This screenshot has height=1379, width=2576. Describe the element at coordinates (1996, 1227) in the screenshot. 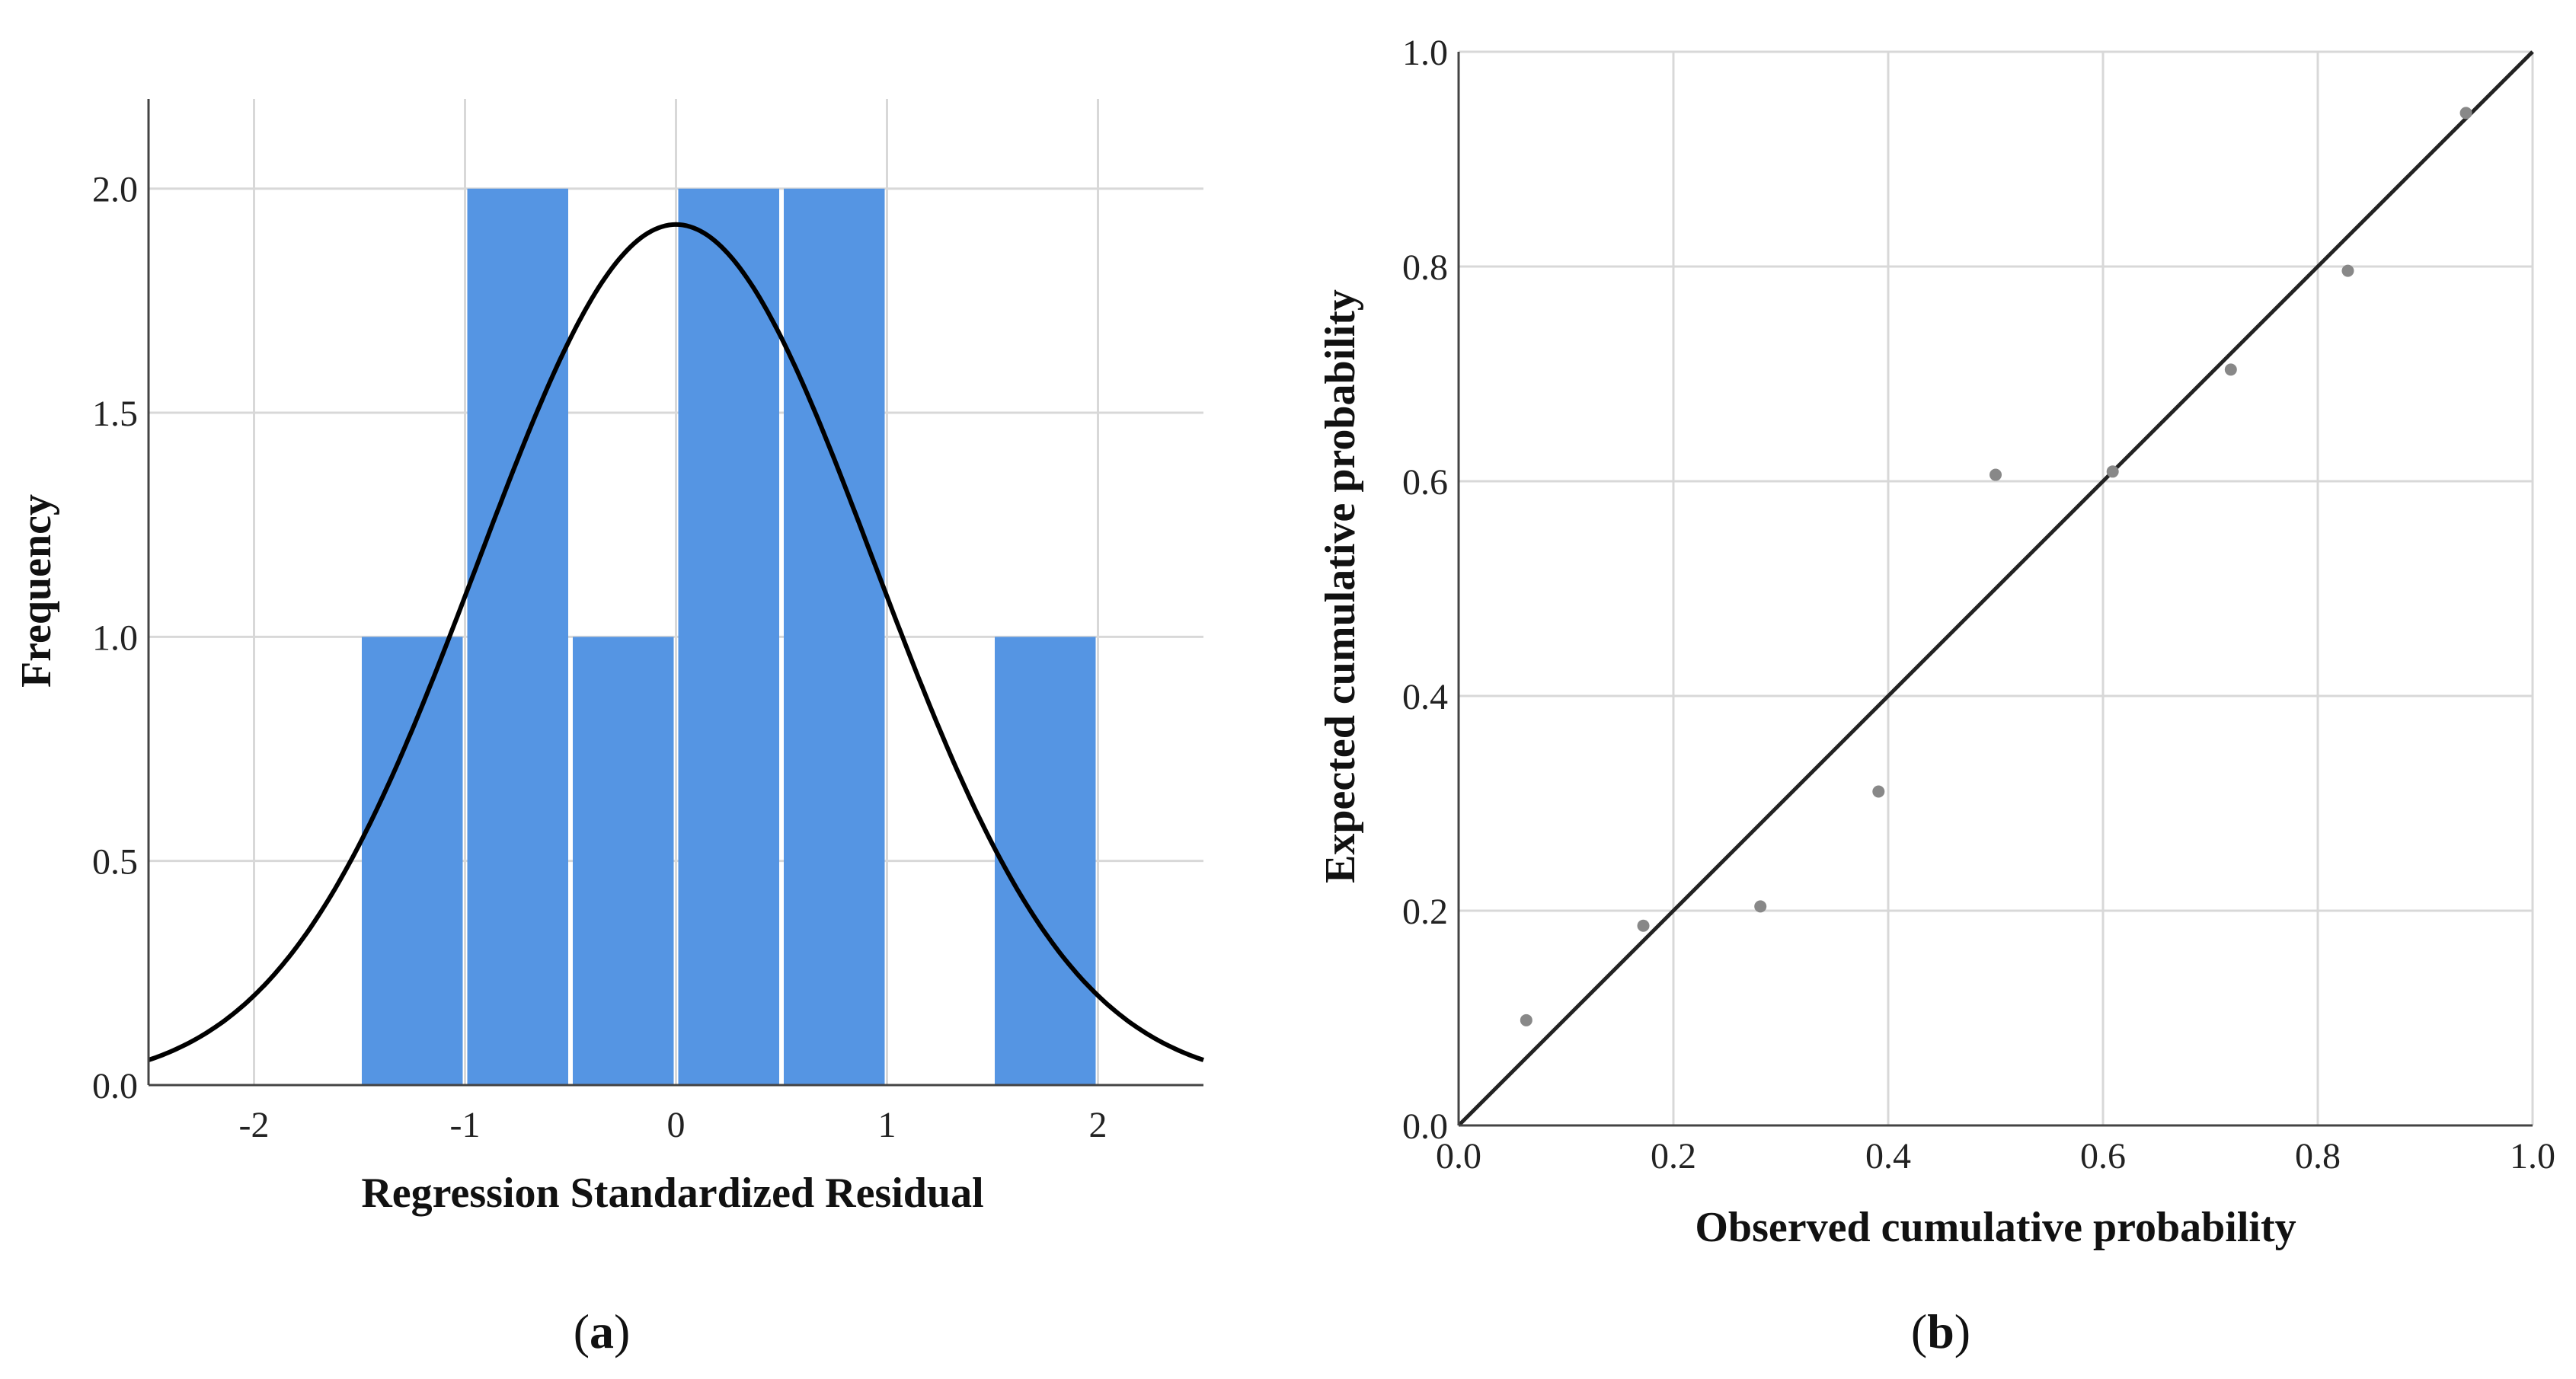

I see `pp-plot-x-axis-label: Observed cumulative probability` at that location.